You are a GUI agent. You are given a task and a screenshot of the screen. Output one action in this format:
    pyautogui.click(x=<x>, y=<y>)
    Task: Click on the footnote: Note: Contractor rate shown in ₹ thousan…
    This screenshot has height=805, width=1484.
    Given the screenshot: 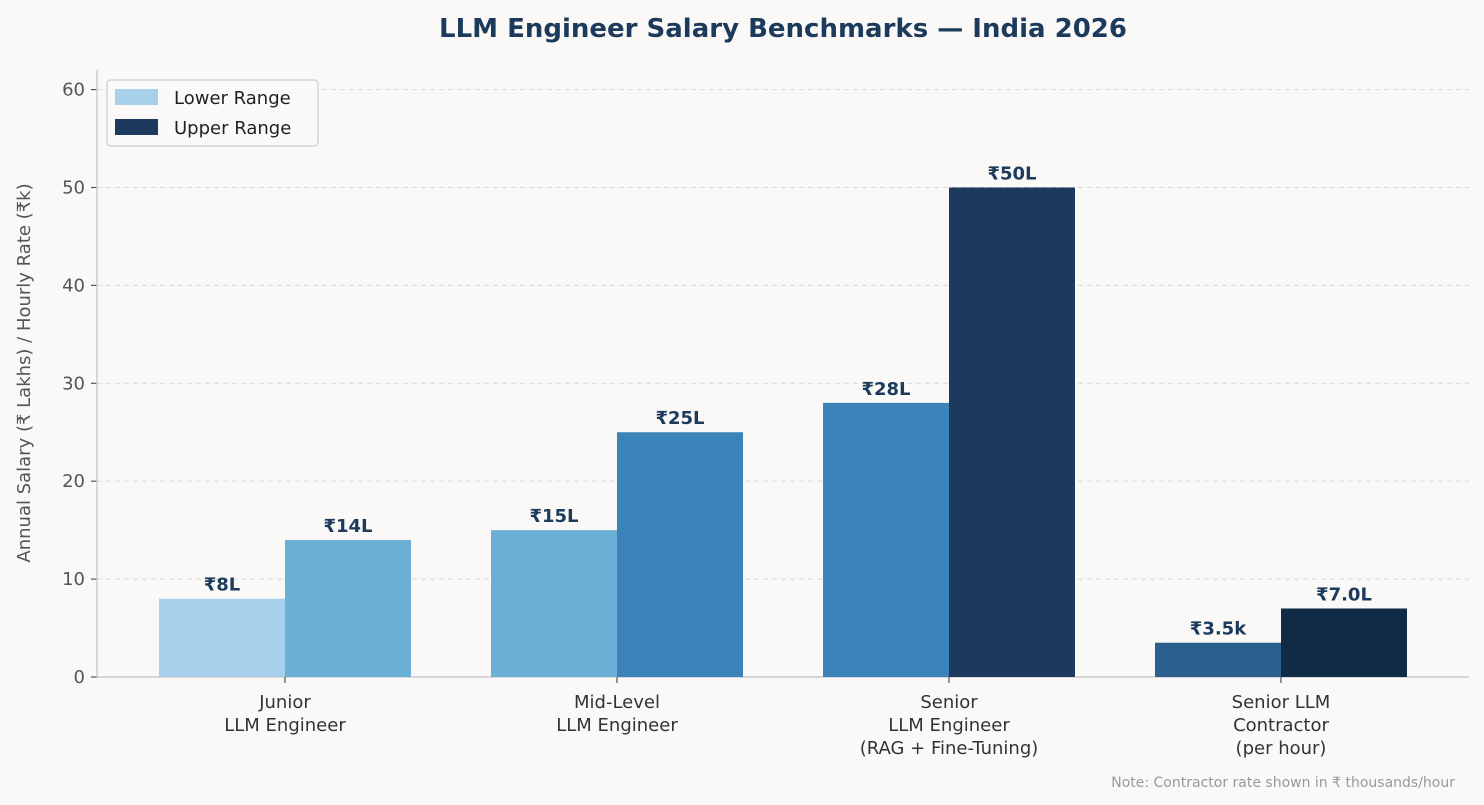 What is the action you would take?
    pyautogui.click(x=1283, y=783)
    